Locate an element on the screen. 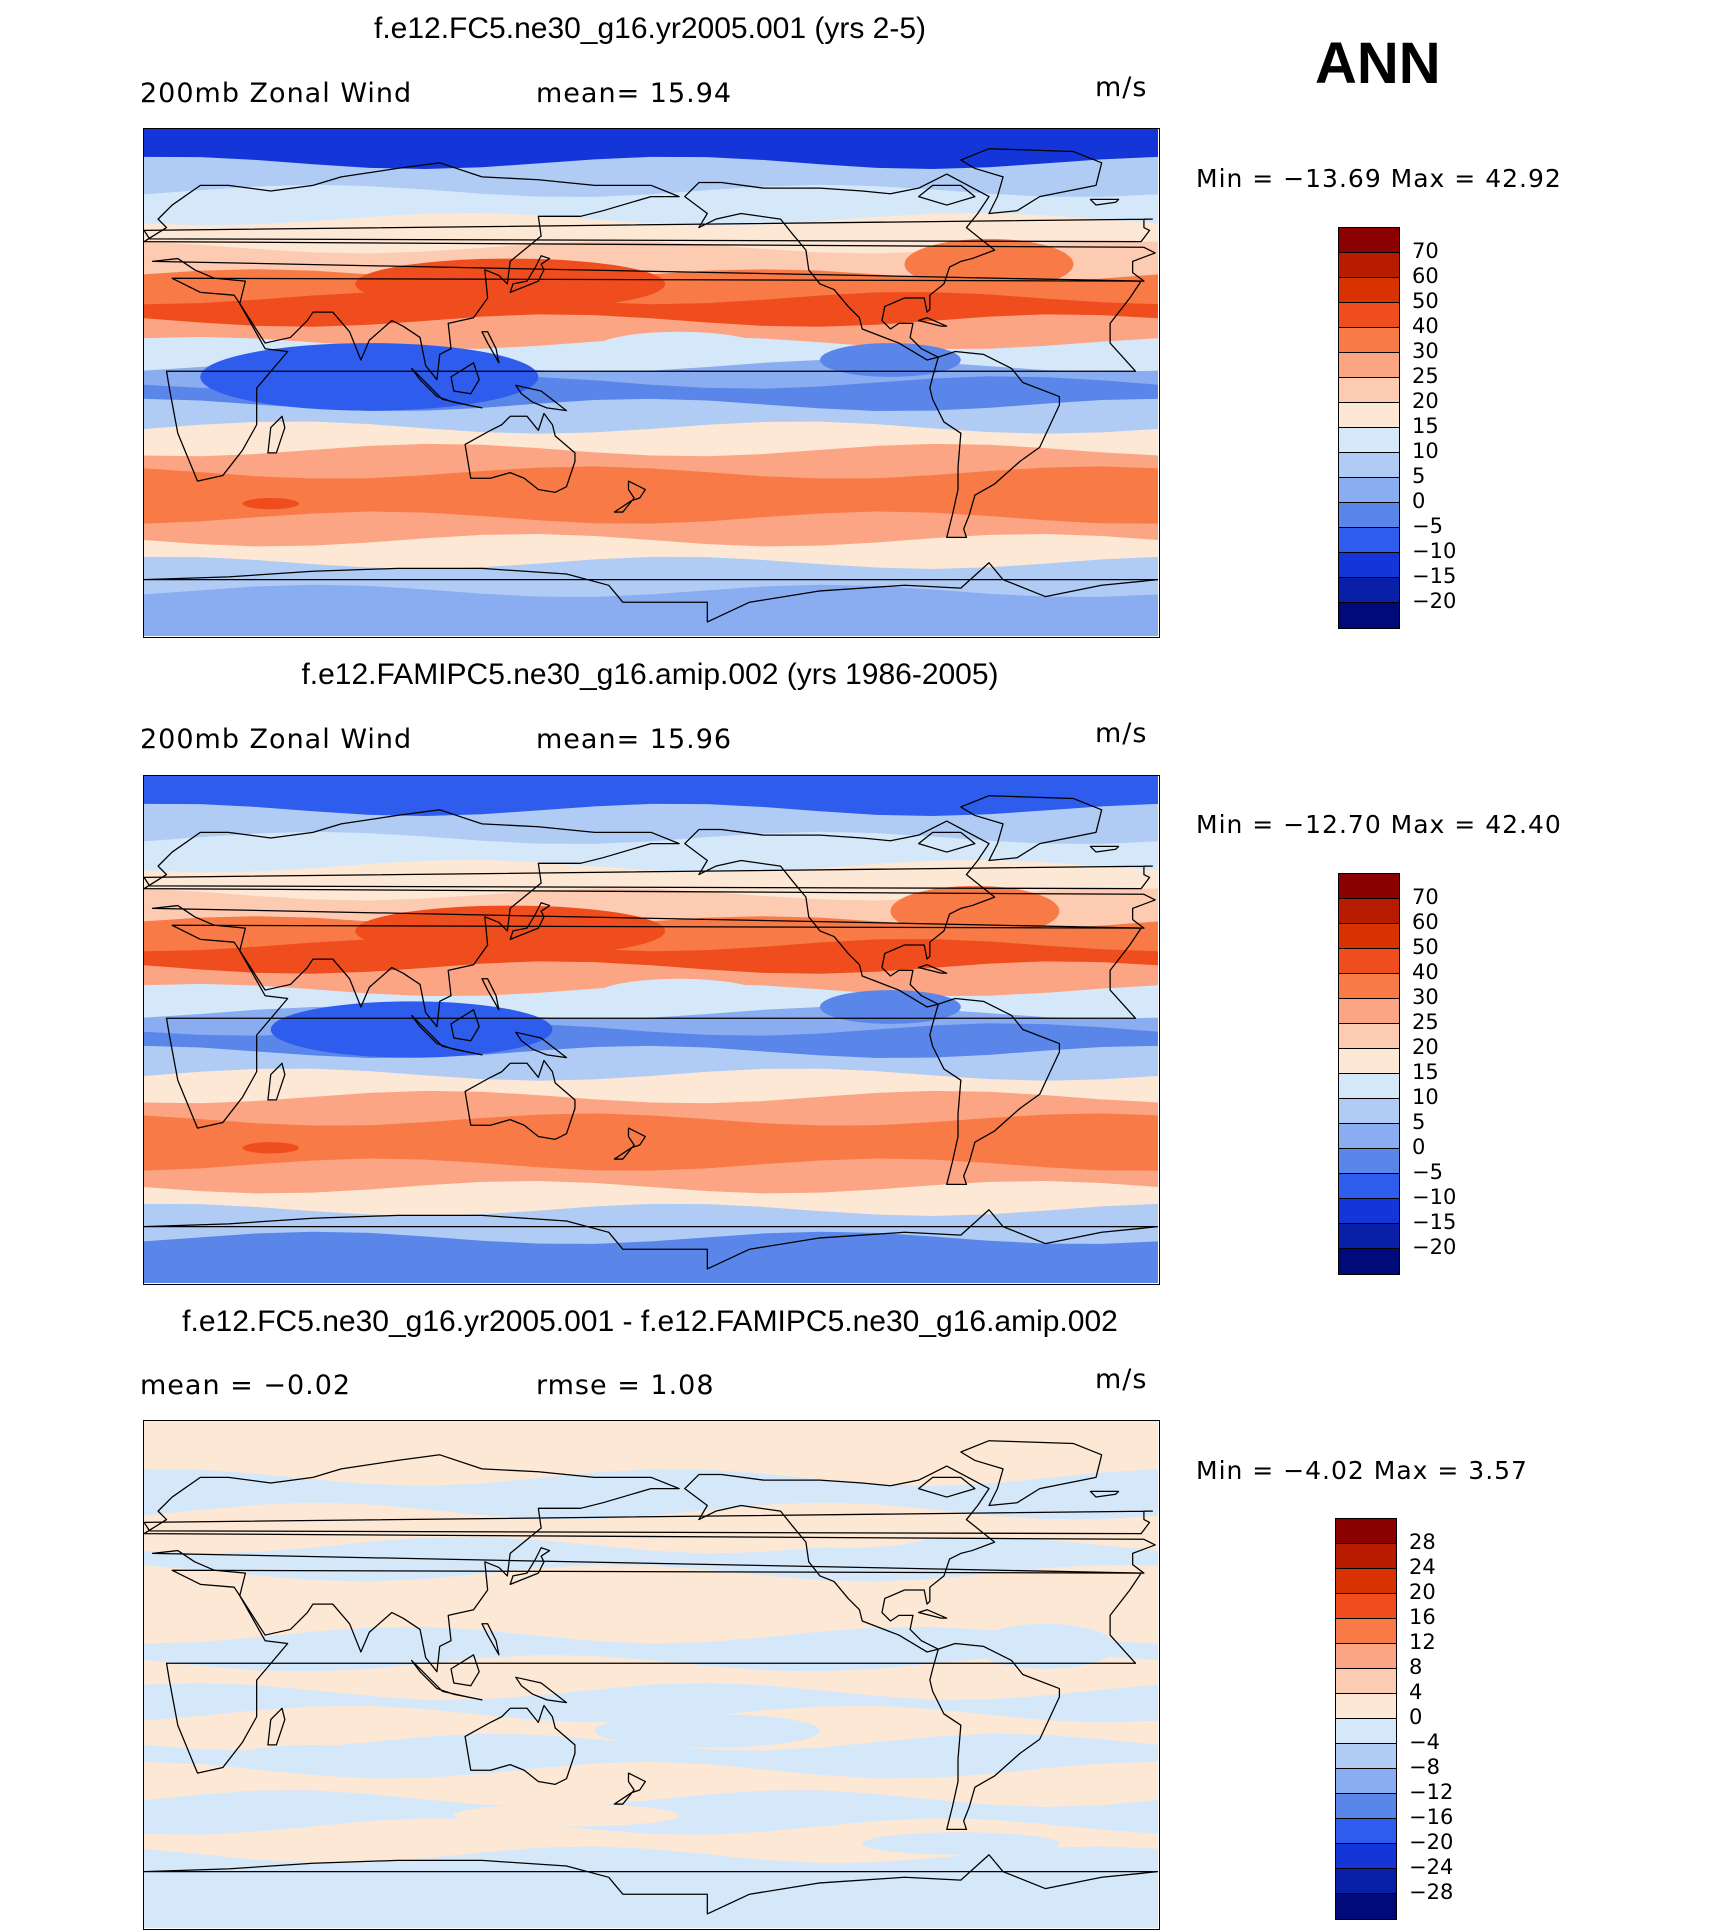  colorbar-label: 0 is located at coordinates (1419, 501).